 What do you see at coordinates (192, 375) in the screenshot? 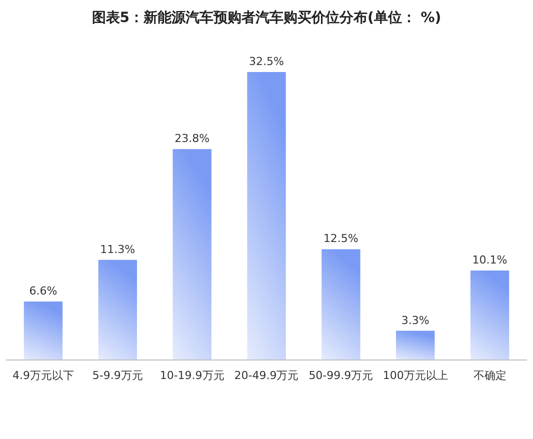
I see `x-tick-label: 10-19.9万元` at bounding box center [192, 375].